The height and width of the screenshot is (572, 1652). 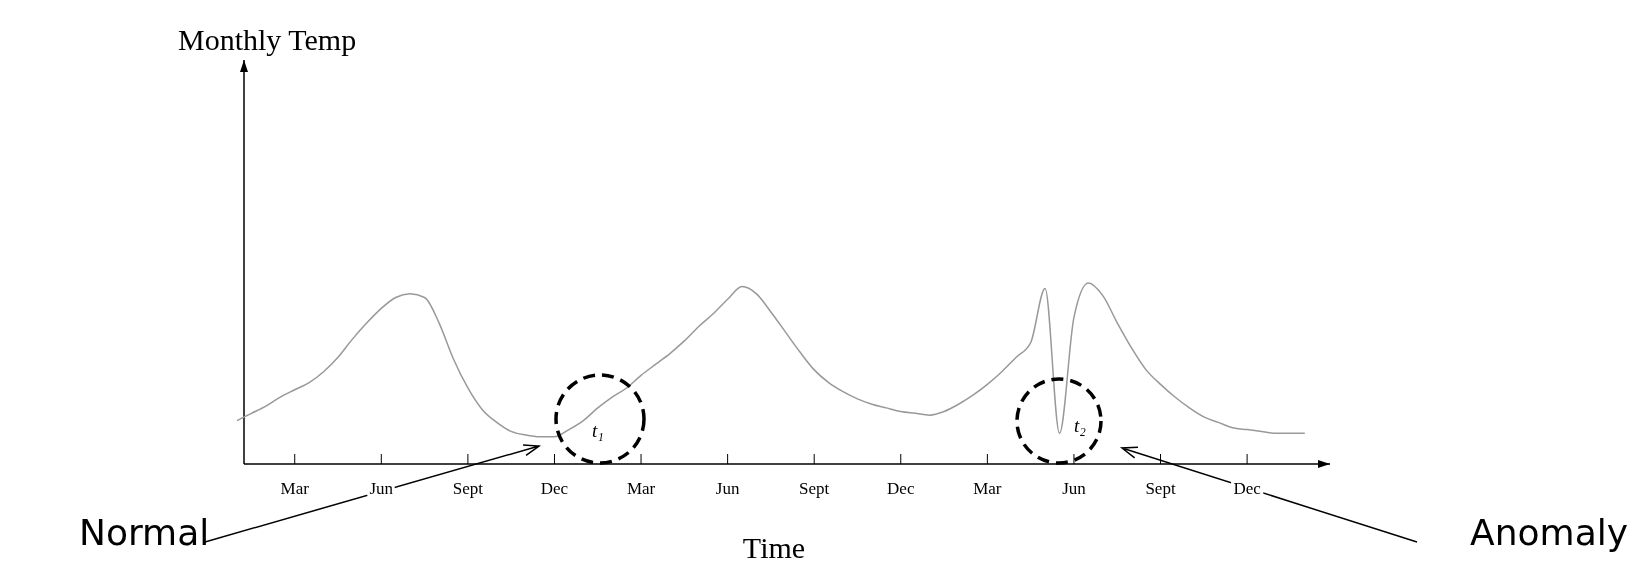 I want to click on x-axis-title: Time, so click(x=774, y=547).